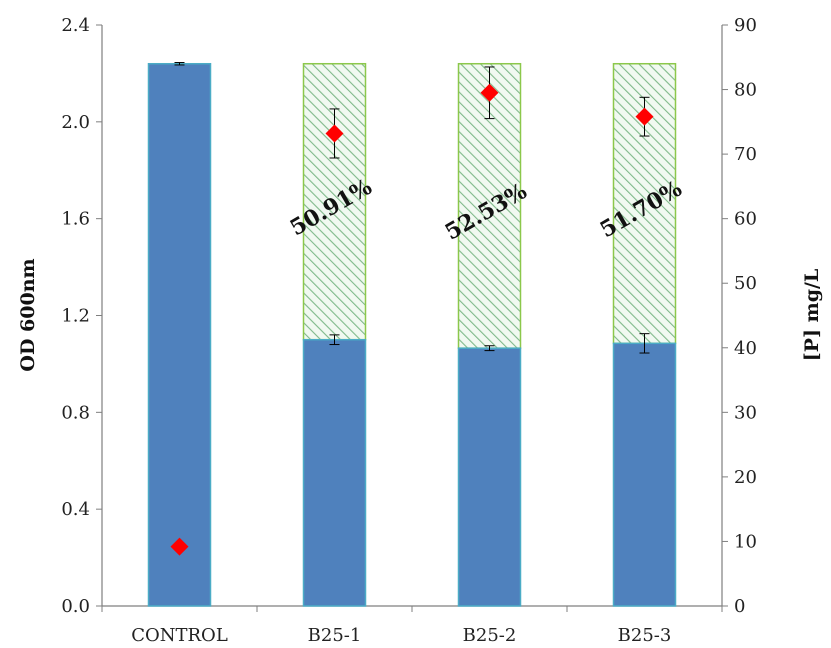 Image resolution: width=831 pixels, height=648 pixels. I want to click on left-tick-label: 2.0, so click(75, 122).